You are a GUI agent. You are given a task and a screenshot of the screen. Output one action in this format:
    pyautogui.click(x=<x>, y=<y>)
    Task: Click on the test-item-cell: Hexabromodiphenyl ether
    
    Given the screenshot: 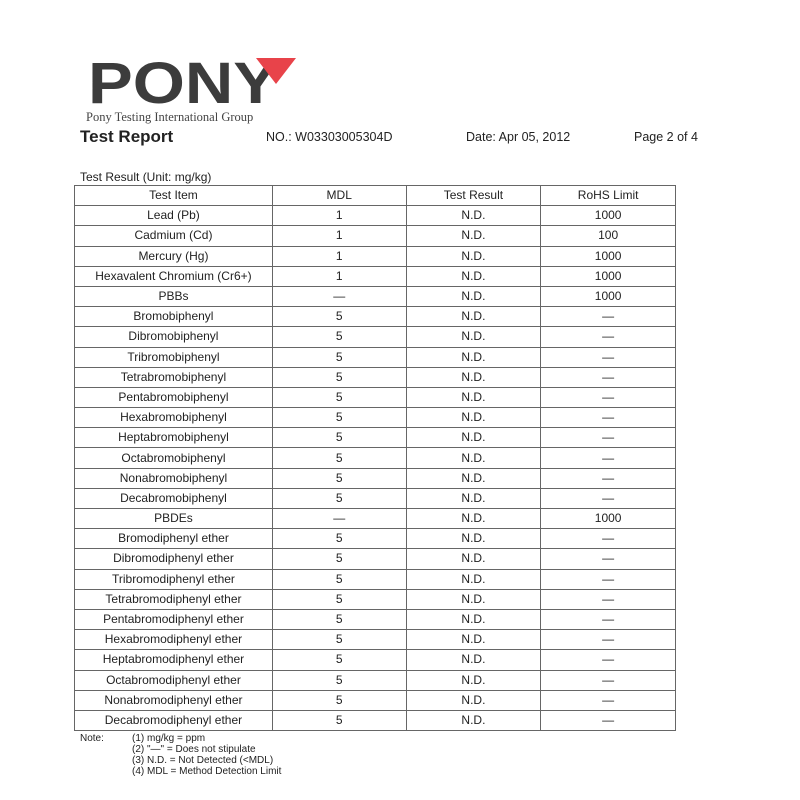 What is the action you would take?
    pyautogui.click(x=173, y=640)
    